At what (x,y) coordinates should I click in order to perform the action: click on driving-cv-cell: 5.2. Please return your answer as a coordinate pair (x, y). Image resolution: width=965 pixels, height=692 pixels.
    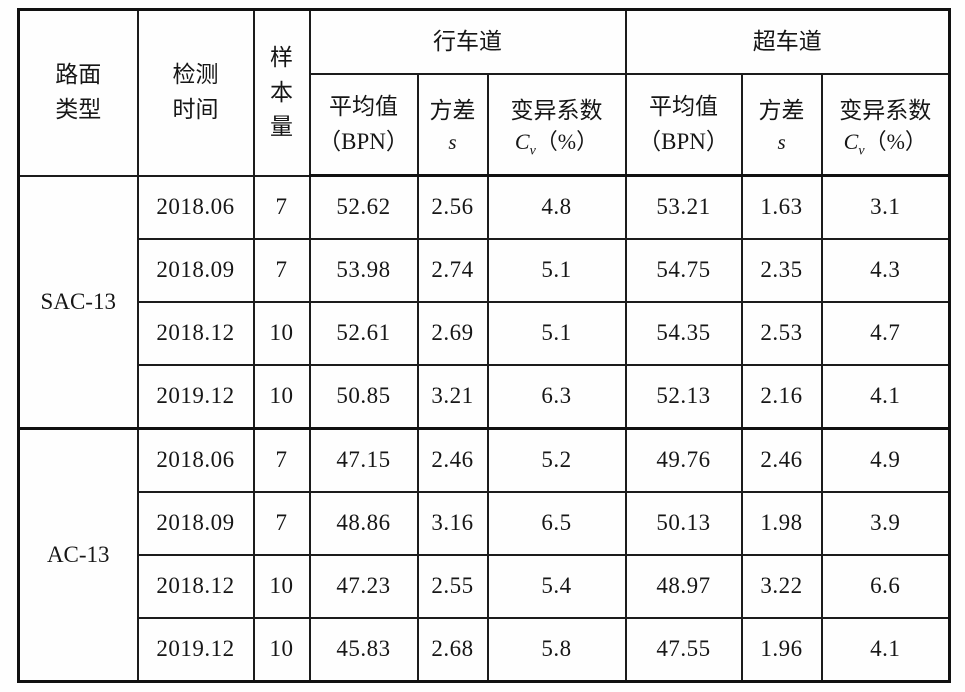
    Looking at the image, I should click on (556, 460).